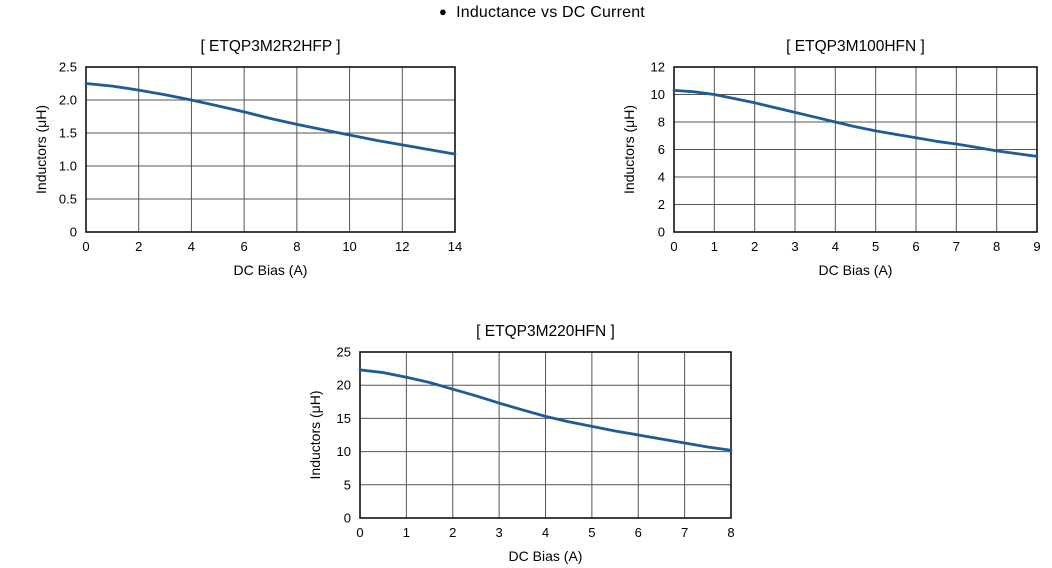  Describe the element at coordinates (68, 67) in the screenshot. I see `y-tick-label: 2.5` at that location.